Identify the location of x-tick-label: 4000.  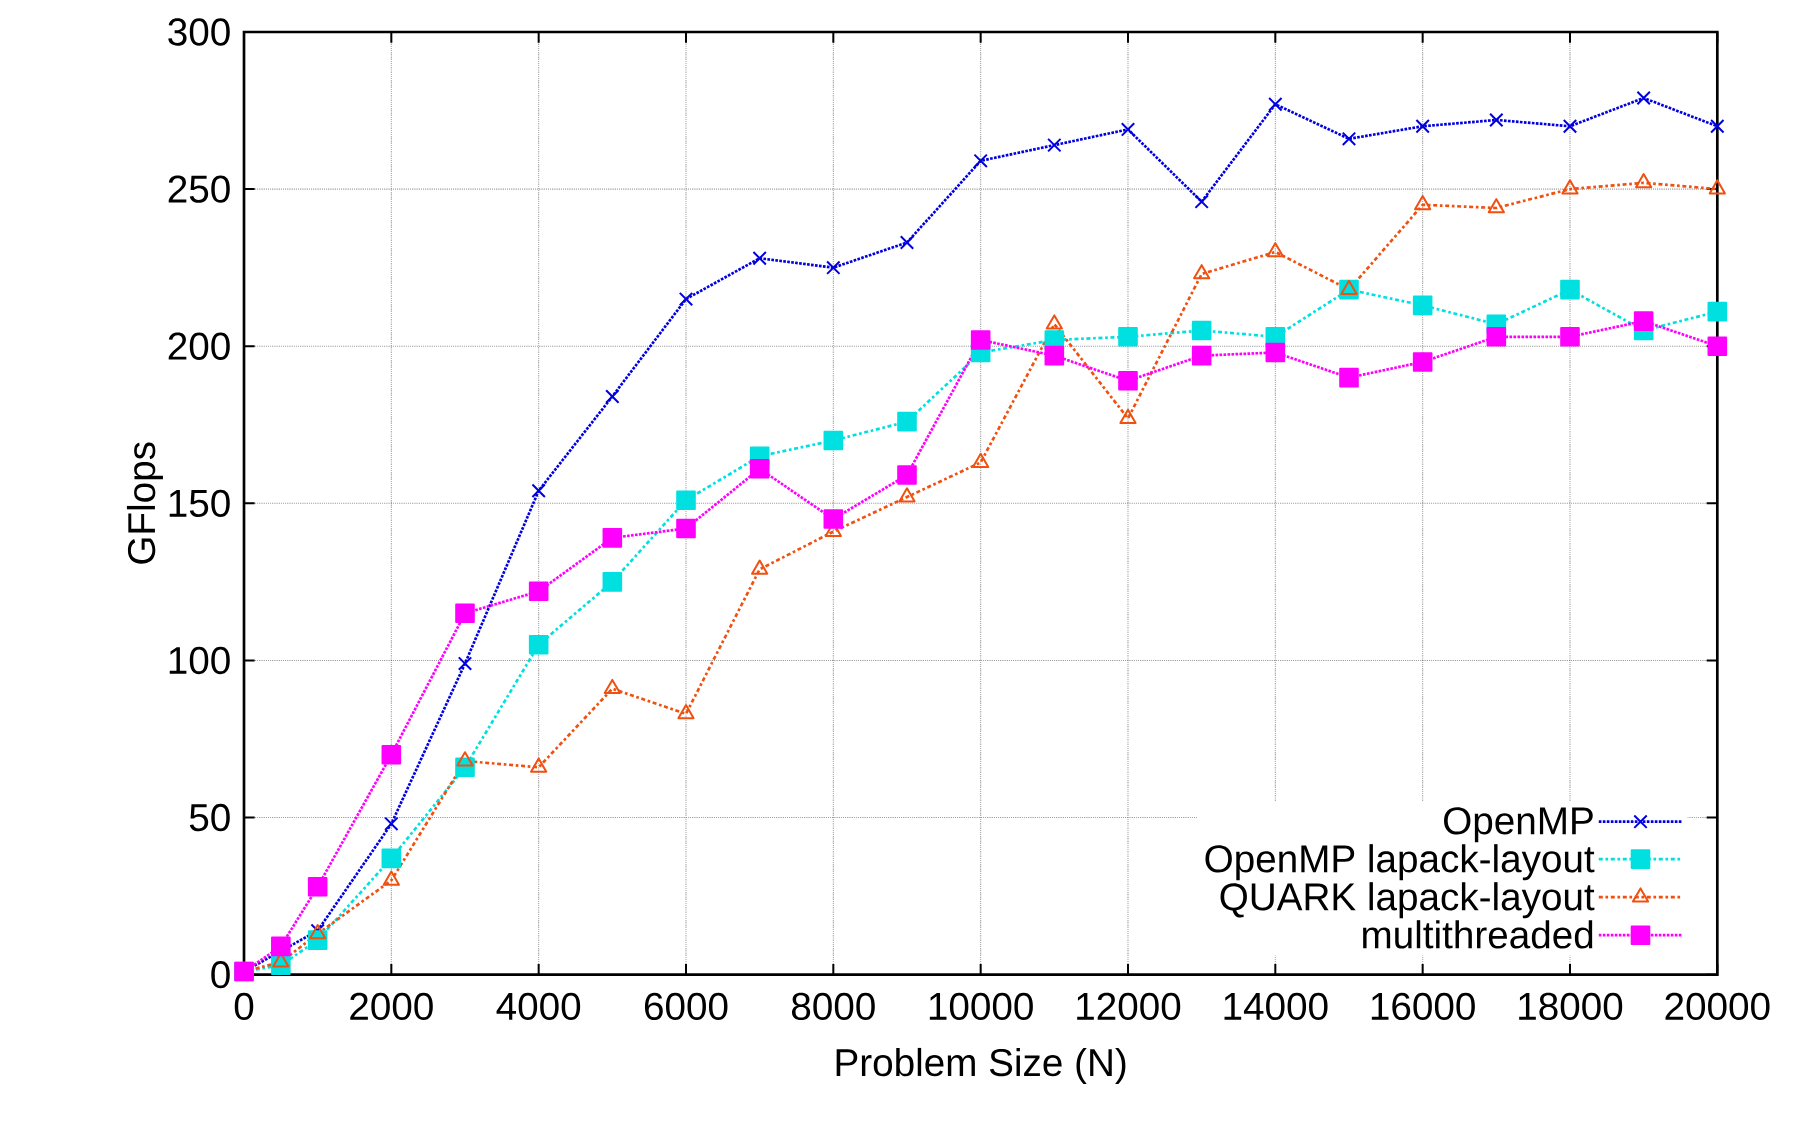
(538, 1006).